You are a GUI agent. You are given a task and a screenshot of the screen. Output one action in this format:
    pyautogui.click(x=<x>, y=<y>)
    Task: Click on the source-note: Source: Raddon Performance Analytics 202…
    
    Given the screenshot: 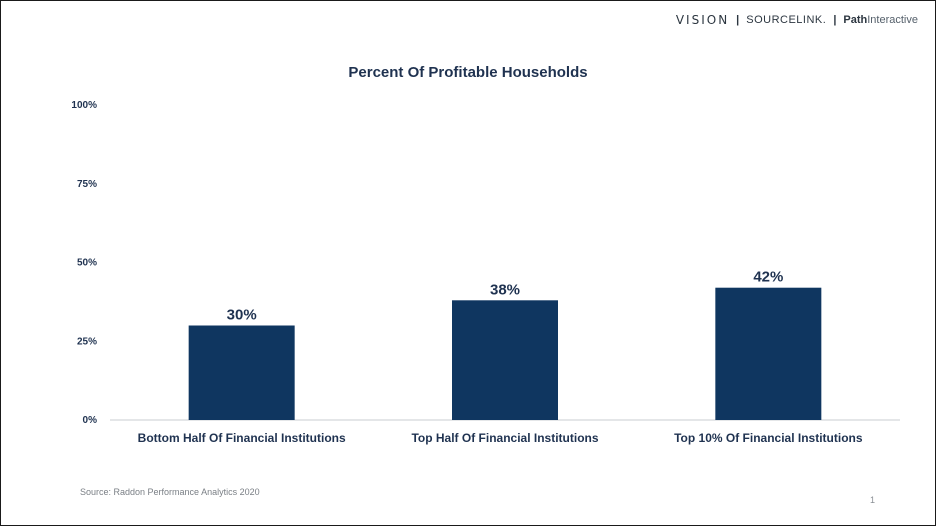 What is the action you would take?
    pyautogui.click(x=170, y=492)
    